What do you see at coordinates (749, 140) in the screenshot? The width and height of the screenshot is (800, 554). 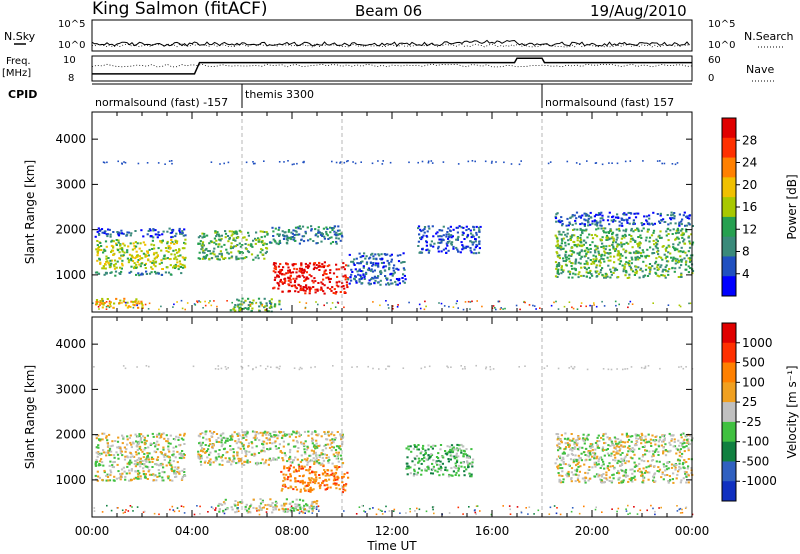 I see `colorbar-tick: 28` at bounding box center [749, 140].